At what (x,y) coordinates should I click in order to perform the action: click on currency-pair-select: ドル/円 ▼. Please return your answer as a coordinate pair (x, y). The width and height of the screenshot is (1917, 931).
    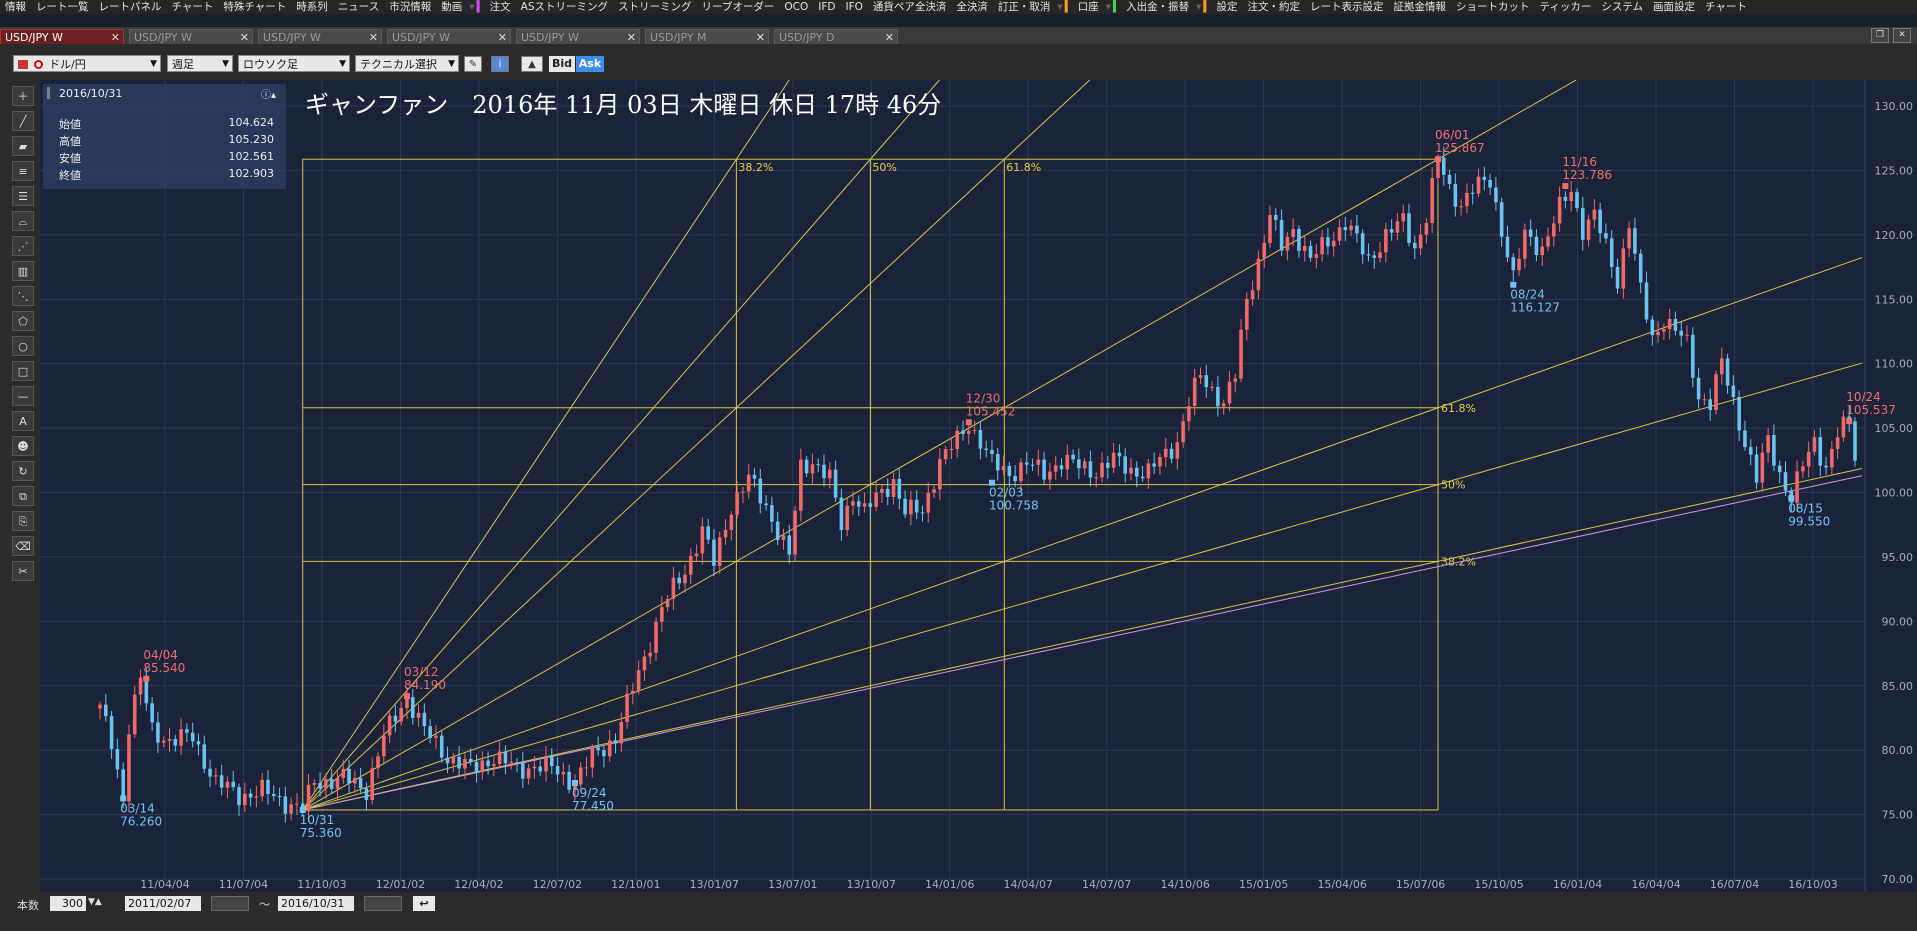
    Looking at the image, I should click on (87, 63).